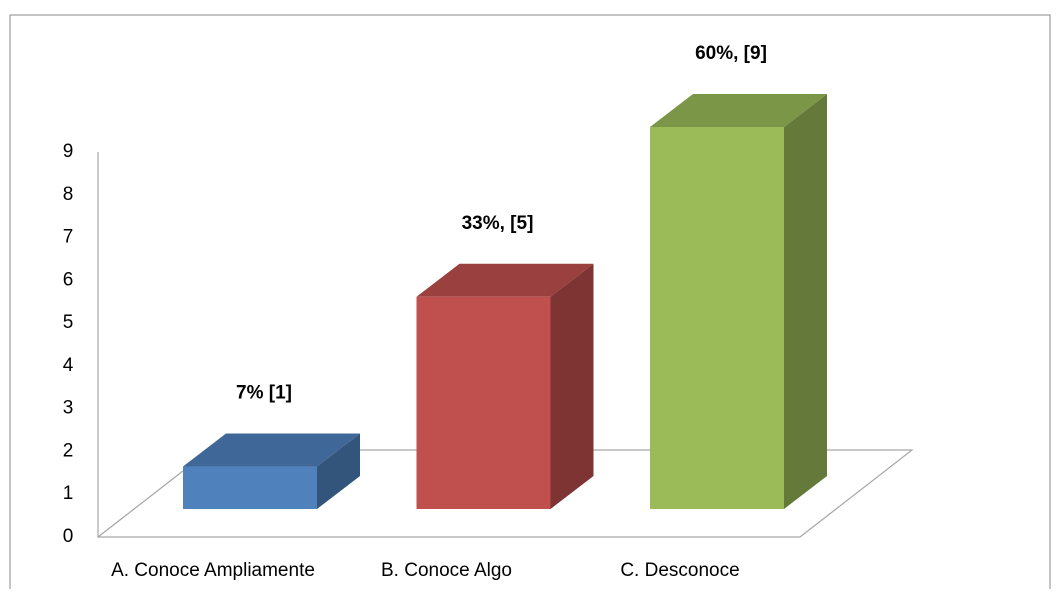 The image size is (1056, 594). What do you see at coordinates (68, 194) in the screenshot?
I see `y-tick-label: 8` at bounding box center [68, 194].